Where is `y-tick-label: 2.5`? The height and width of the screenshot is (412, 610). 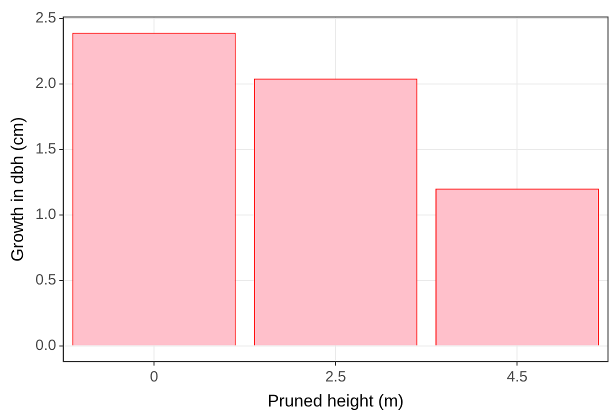 y-tick-label: 2.5 is located at coordinates (45, 17).